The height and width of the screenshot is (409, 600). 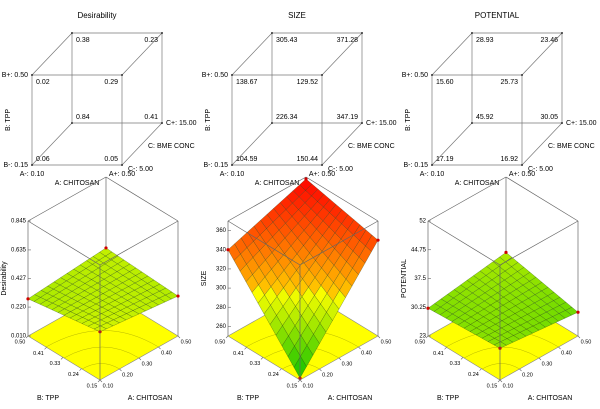 What do you see at coordinates (15, 165) in the screenshot?
I see `y-low-label: B-: 0.15` at bounding box center [15, 165].